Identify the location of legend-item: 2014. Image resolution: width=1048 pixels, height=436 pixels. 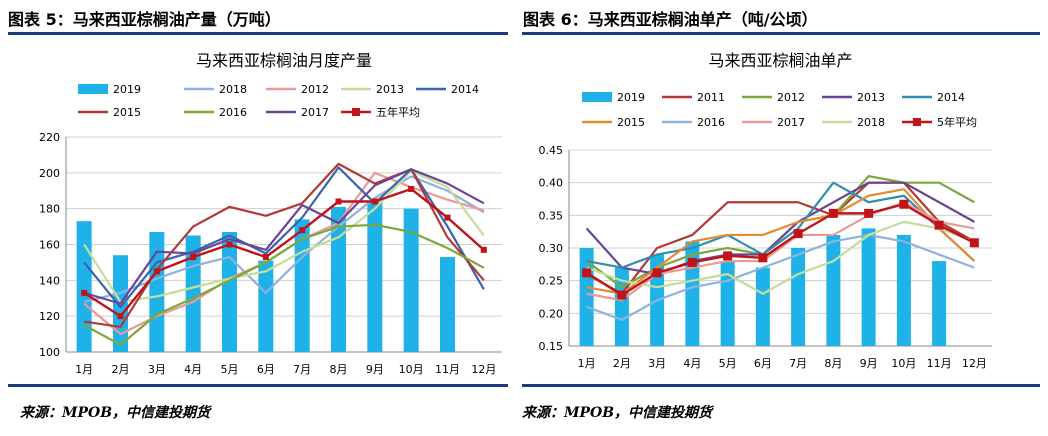
(447, 89).